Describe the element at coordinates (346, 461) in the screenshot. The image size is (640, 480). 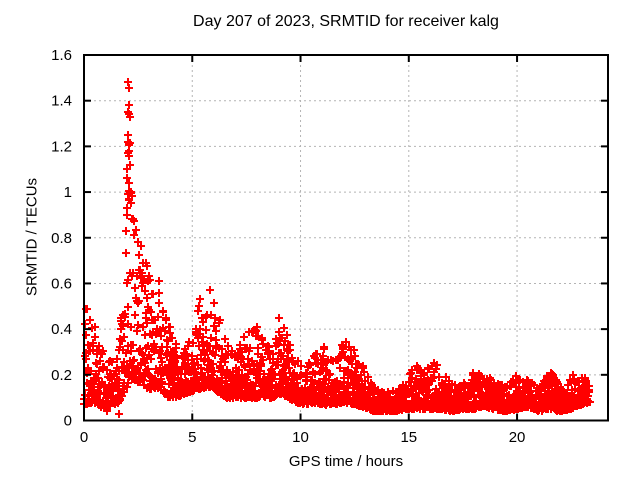
I see `x-axis-label: GPS time / hours` at that location.